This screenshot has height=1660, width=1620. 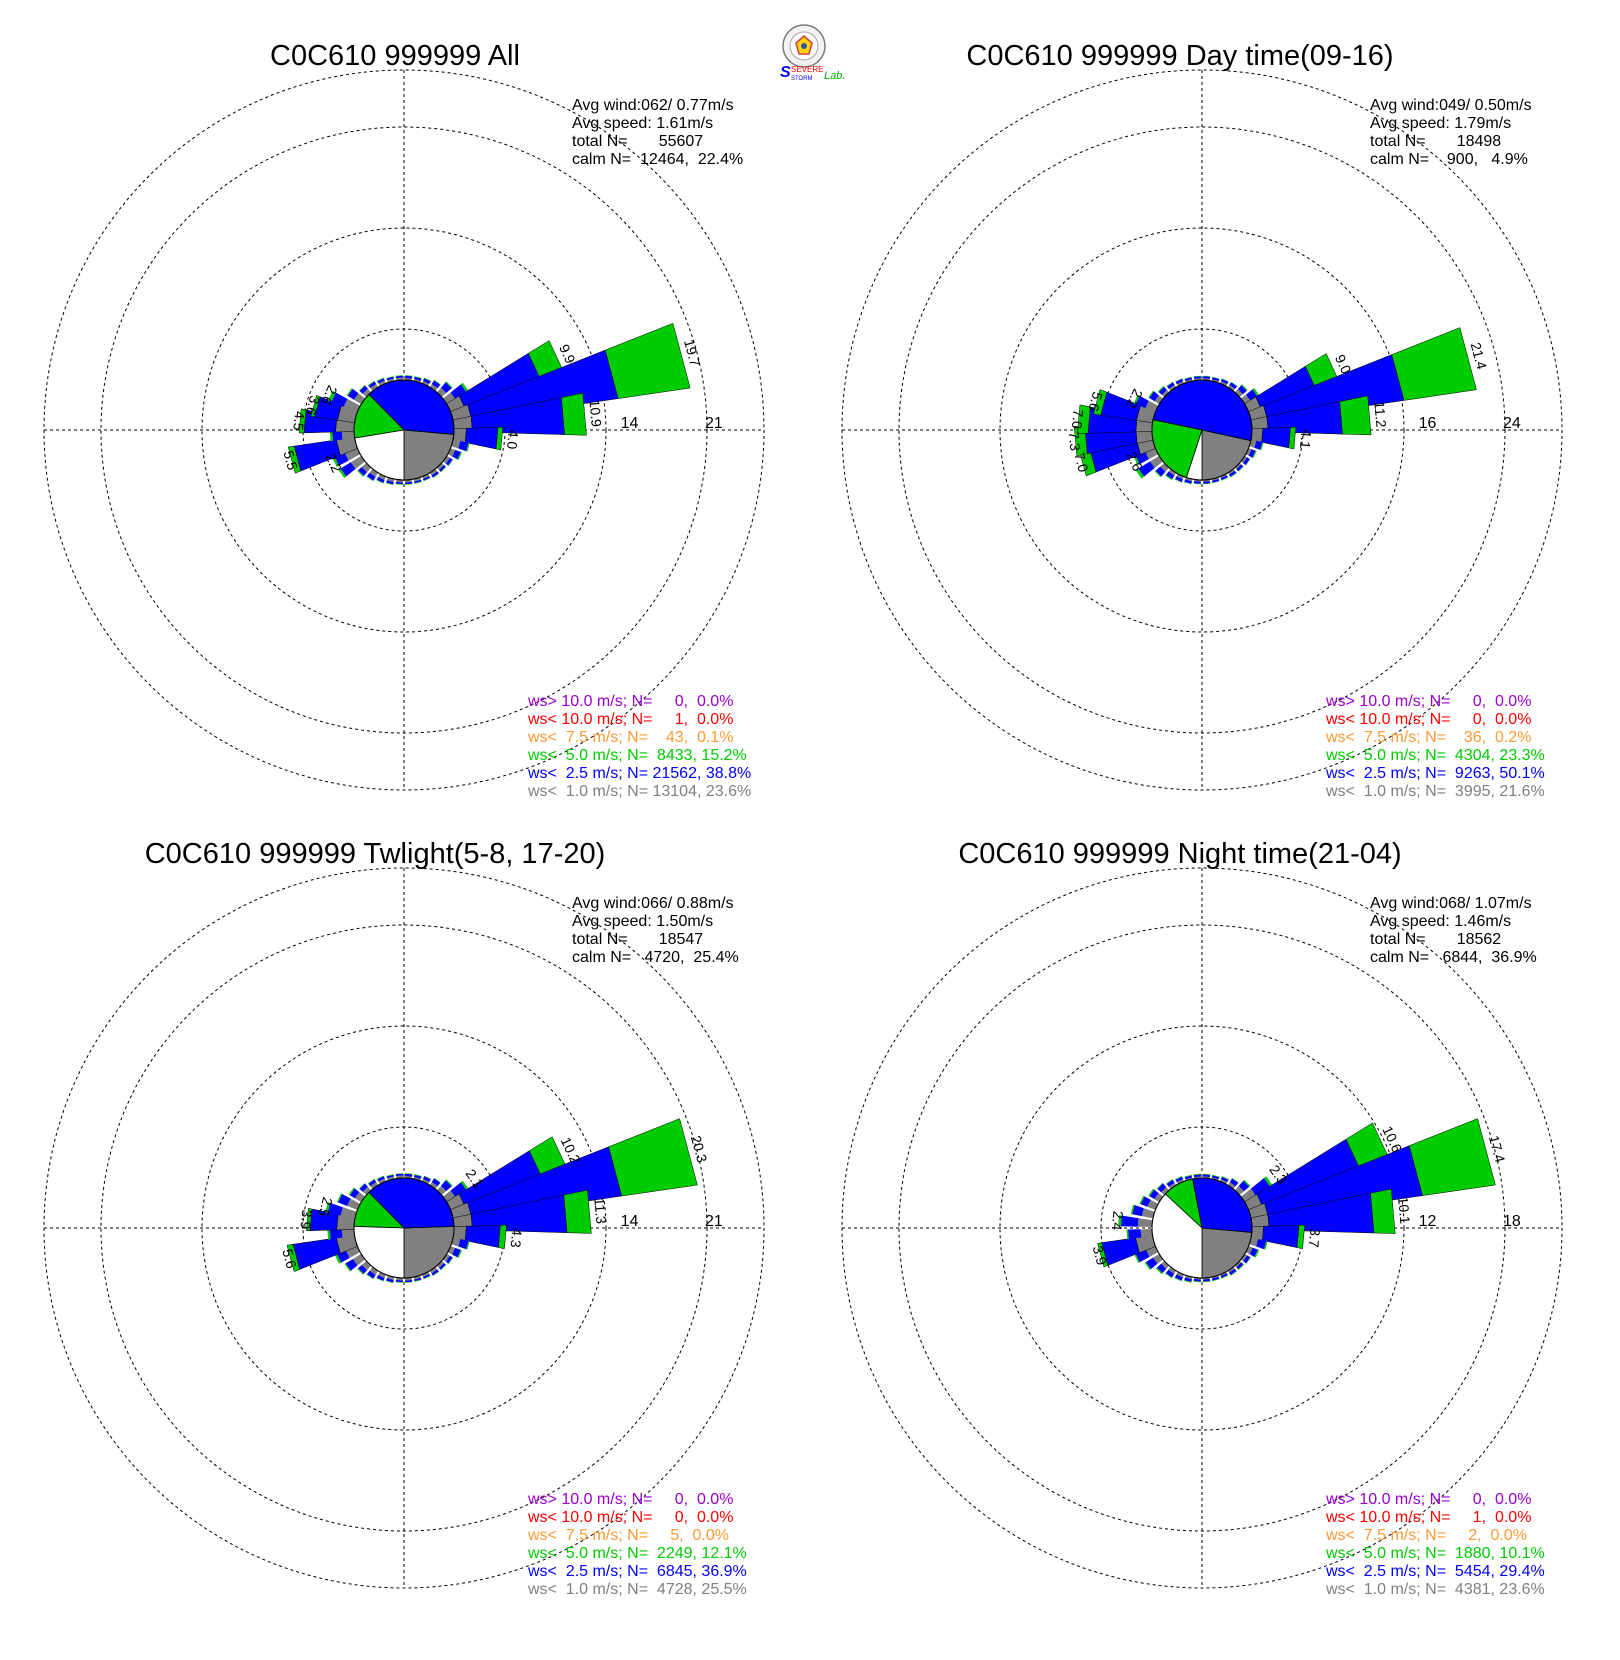 What do you see at coordinates (429, 1252) in the screenshot?
I see `calm-pie-slice-lt1` at bounding box center [429, 1252].